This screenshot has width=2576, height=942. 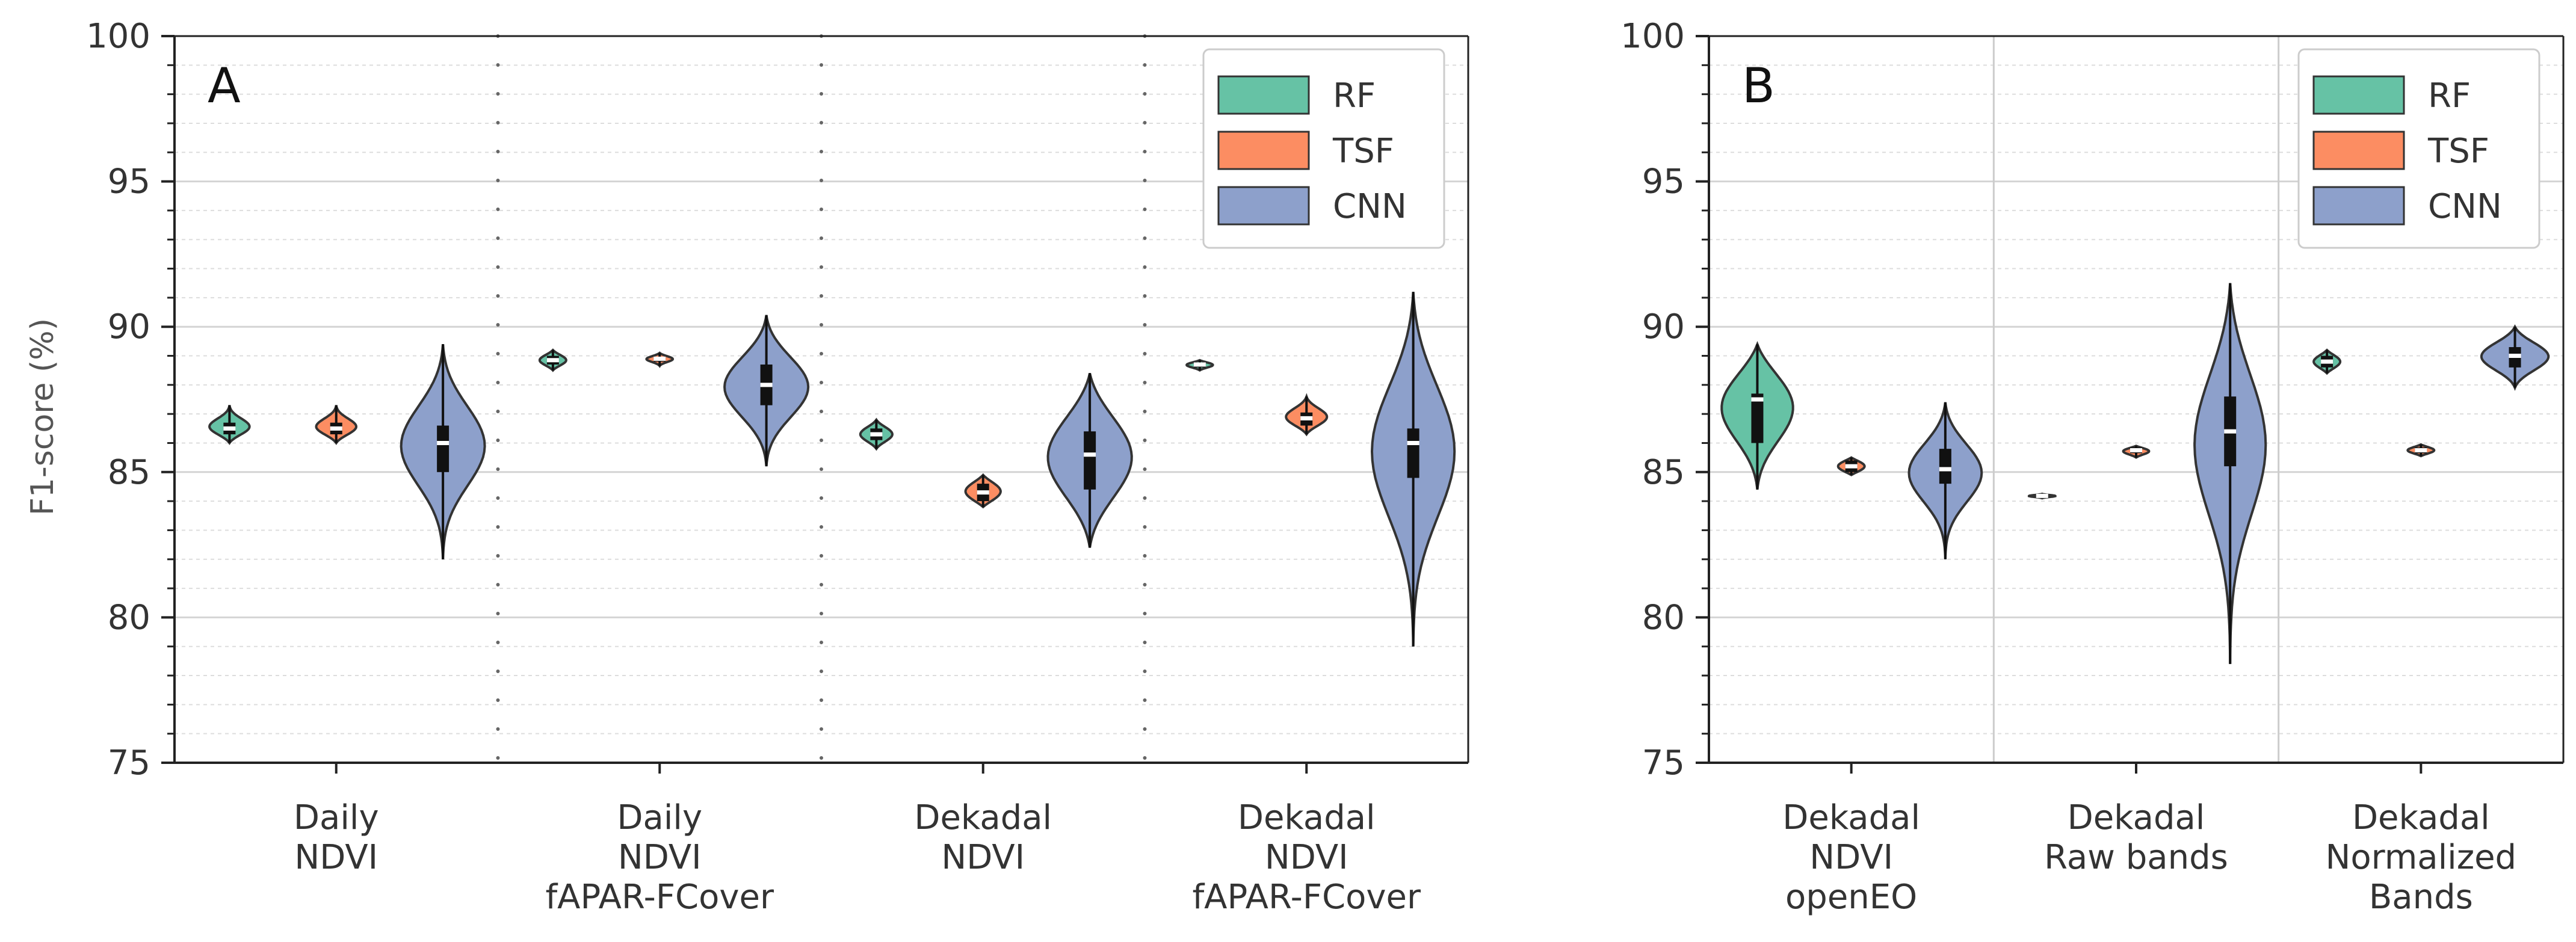 What do you see at coordinates (43, 417) in the screenshot?
I see `y-axis-label: F1-score (%)` at bounding box center [43, 417].